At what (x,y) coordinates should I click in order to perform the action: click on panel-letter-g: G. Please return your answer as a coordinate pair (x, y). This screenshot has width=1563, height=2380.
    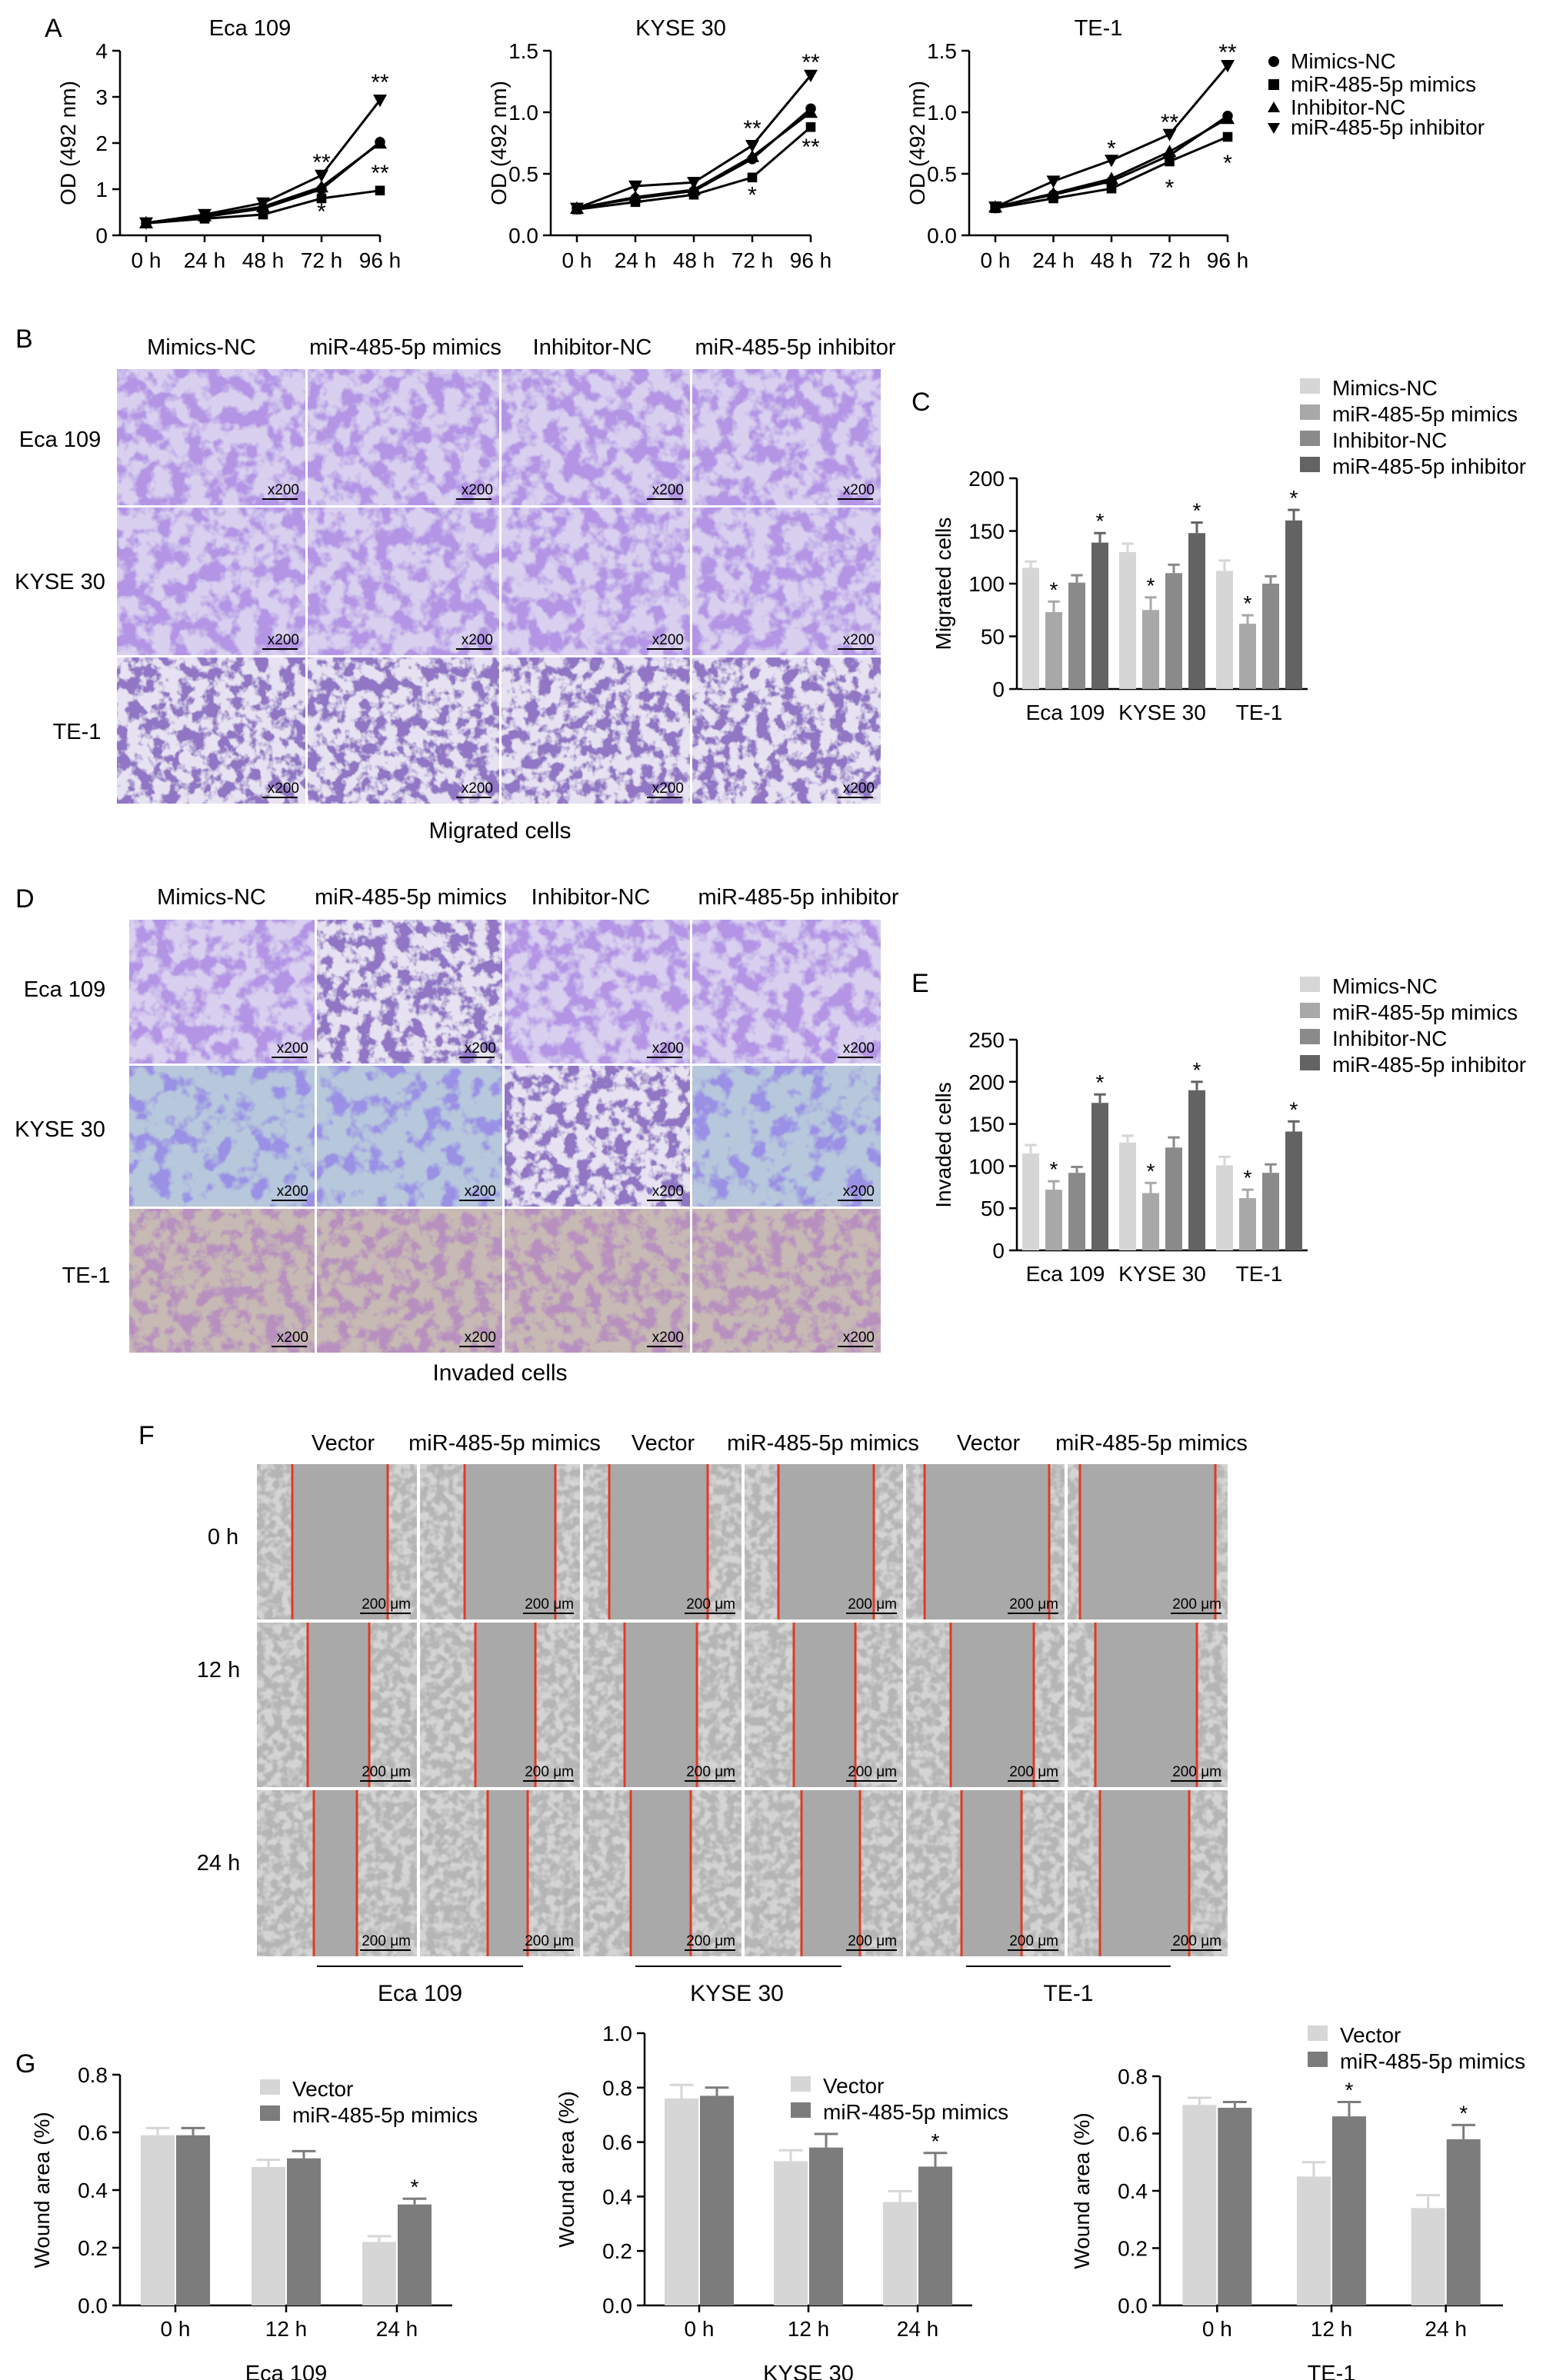
    Looking at the image, I should click on (25, 2064).